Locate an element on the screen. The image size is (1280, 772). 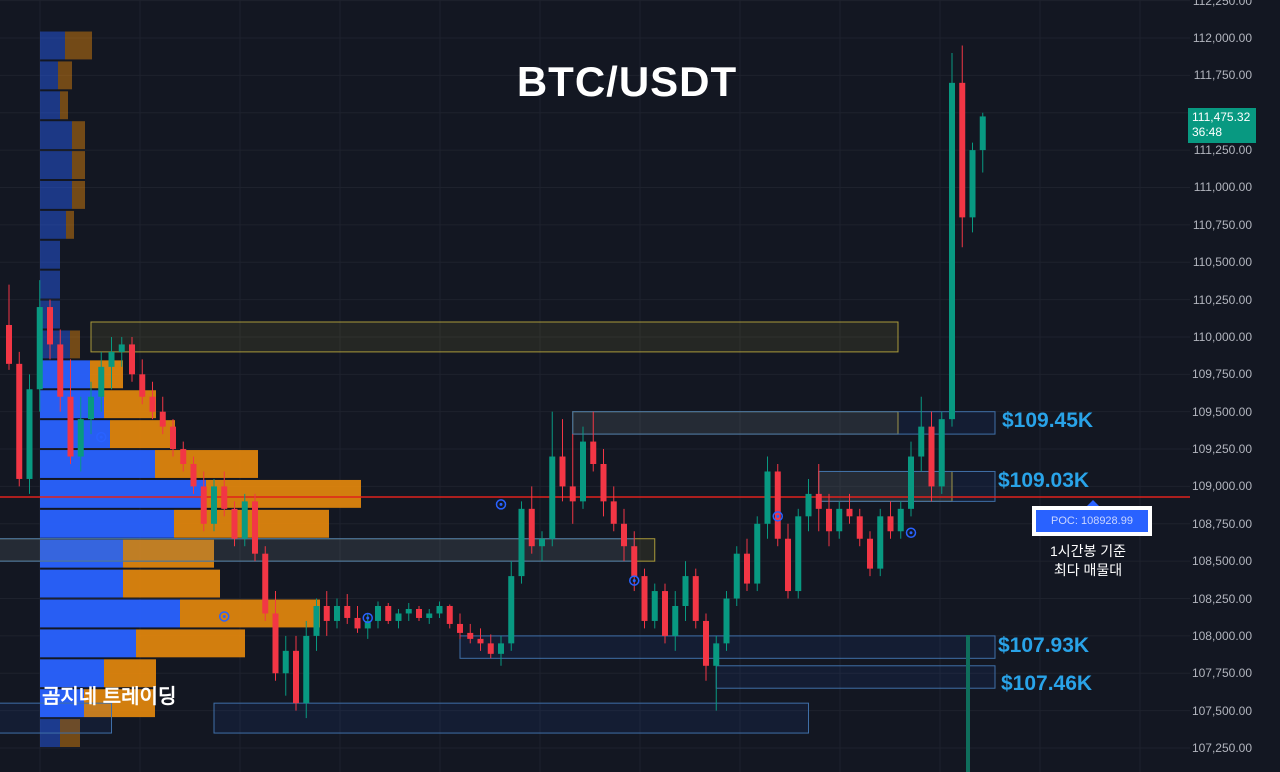
price-axis-tick: 108,500.00 is located at coordinates (1221, 561).